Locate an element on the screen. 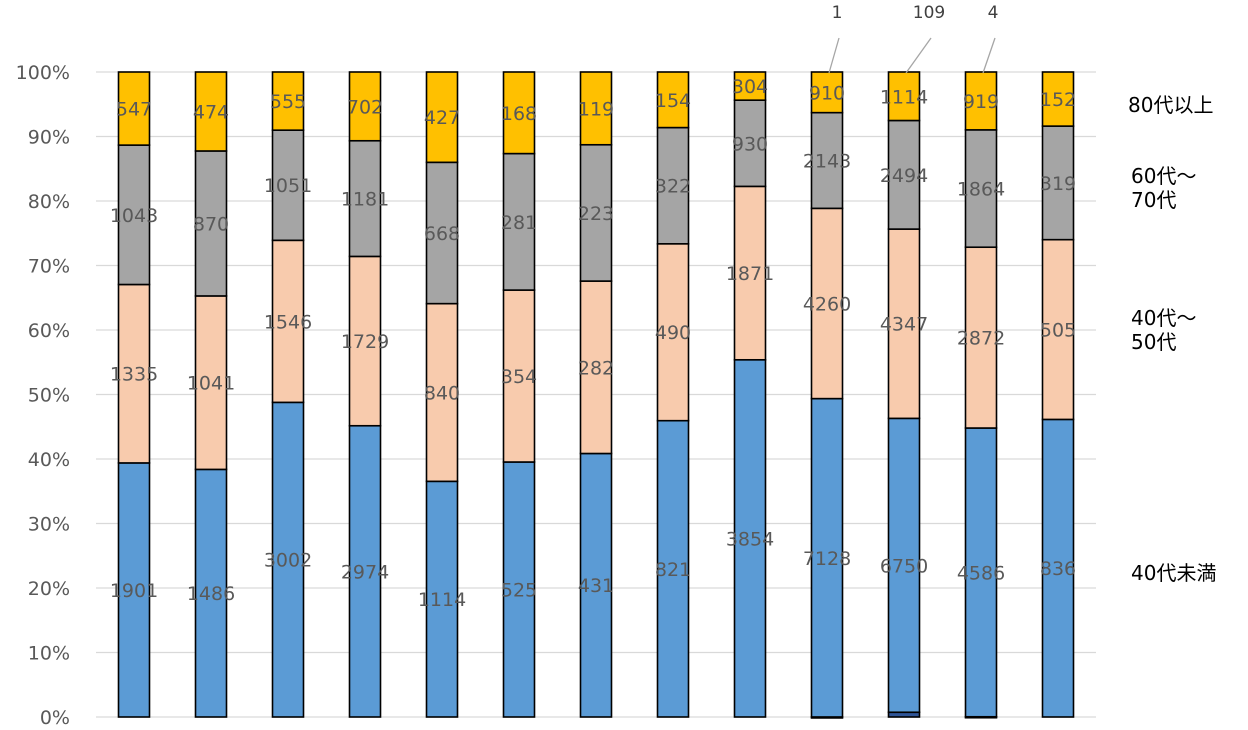  data-label: 1043 is located at coordinates (134, 216).